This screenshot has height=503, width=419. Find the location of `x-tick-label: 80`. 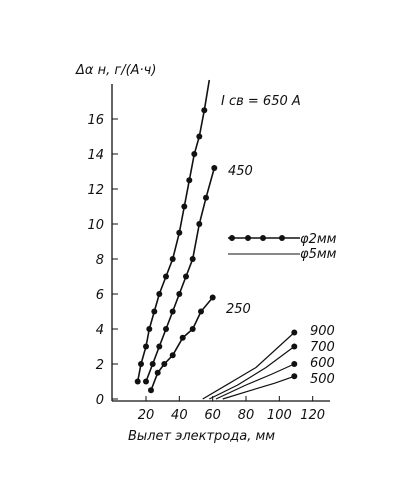

x-tick-label: 80 is located at coordinates (246, 415).